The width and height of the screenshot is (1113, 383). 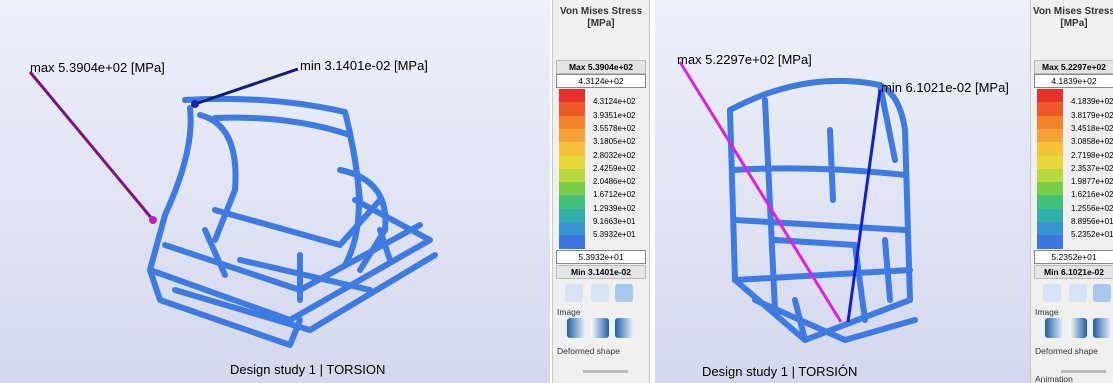 What do you see at coordinates (601, 272) in the screenshot?
I see `legend-min: Min 3.1401e-02` at bounding box center [601, 272].